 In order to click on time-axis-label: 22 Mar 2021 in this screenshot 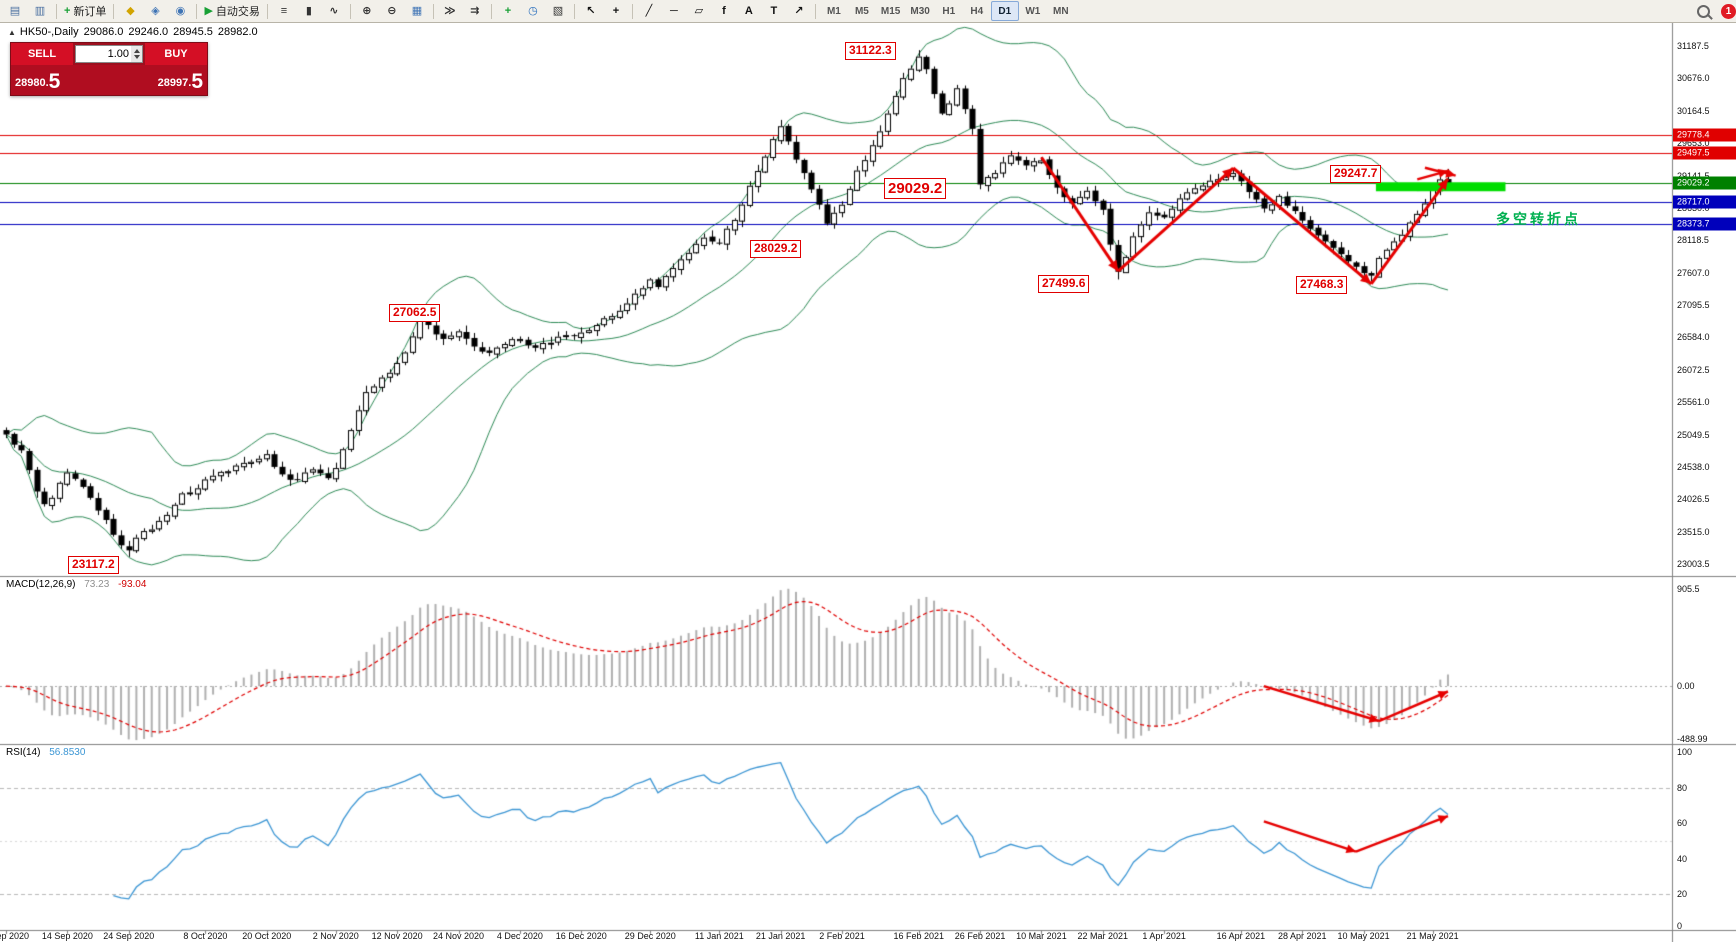, I will do `click(1103, 936)`.